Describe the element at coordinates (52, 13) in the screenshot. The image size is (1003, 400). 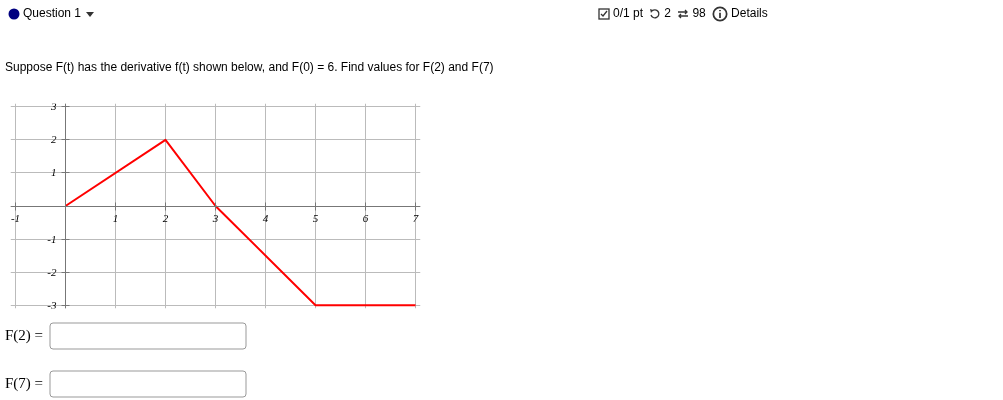
I see `text: Question 1` at that location.